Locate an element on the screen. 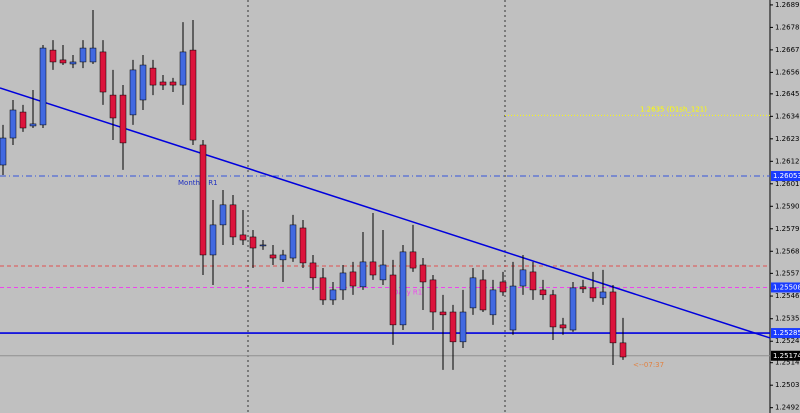  y-tick-label: 1.26780 is located at coordinates (787, 27).